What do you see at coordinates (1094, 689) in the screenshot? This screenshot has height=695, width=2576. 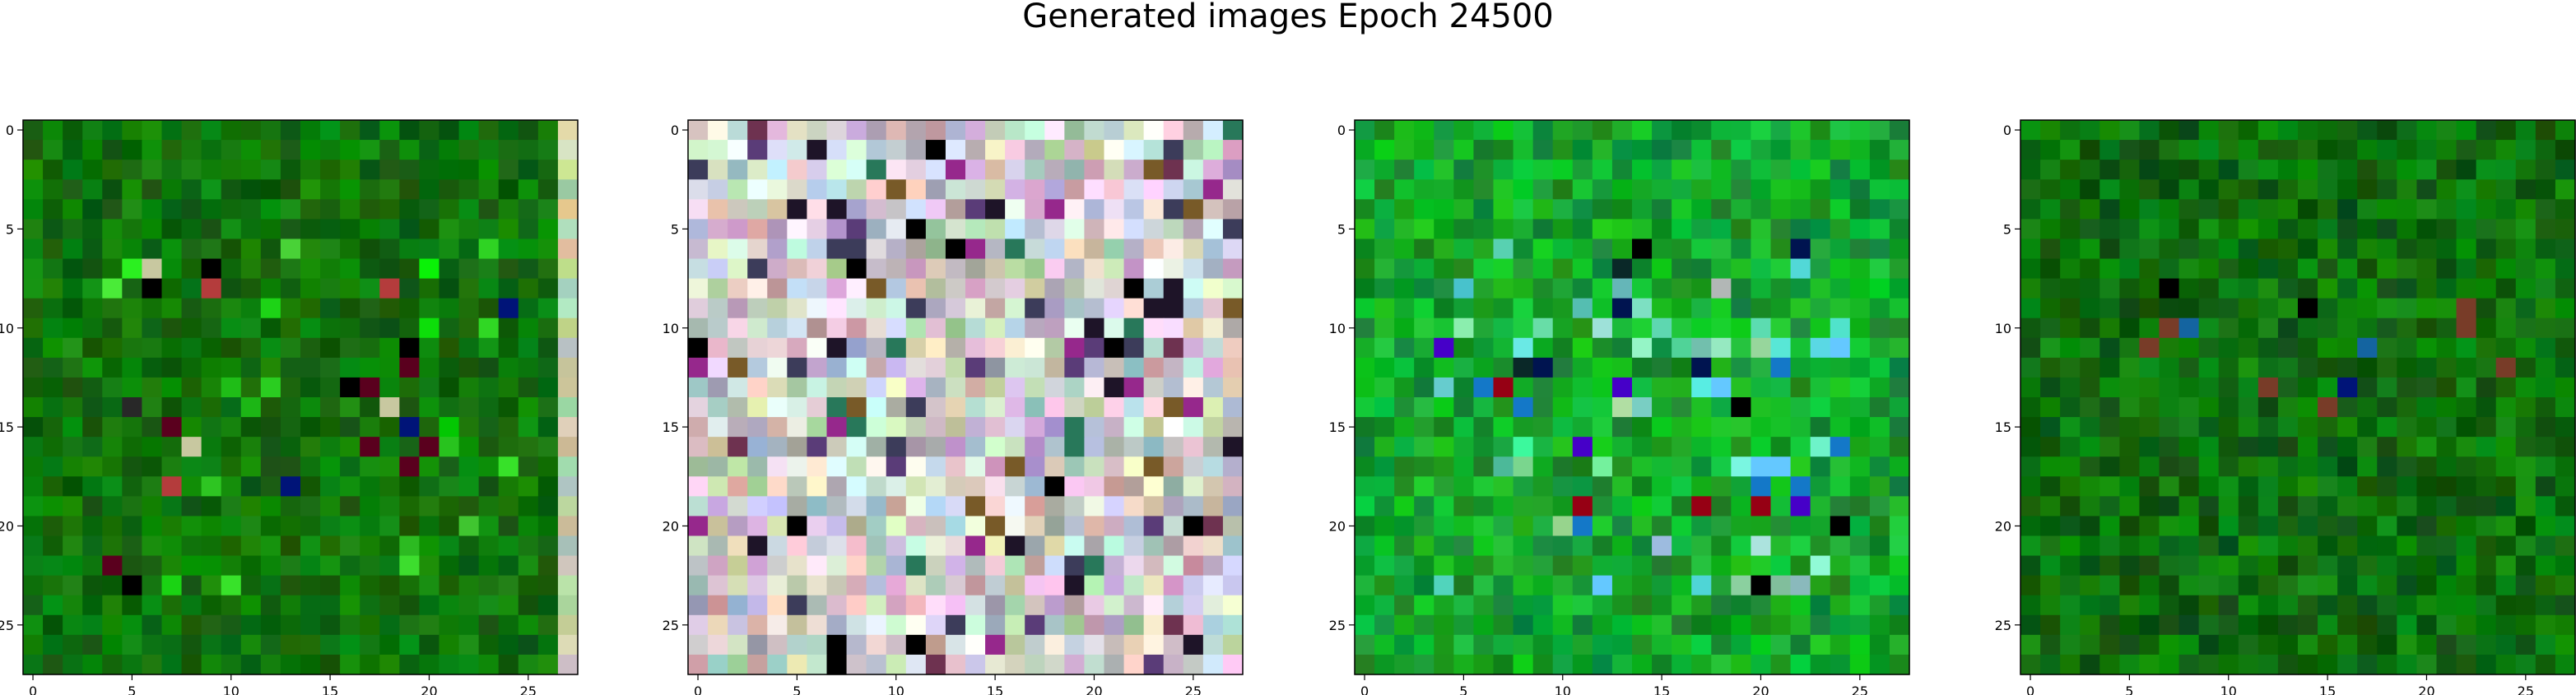 I see `x-tick-label: 20` at bounding box center [1094, 689].